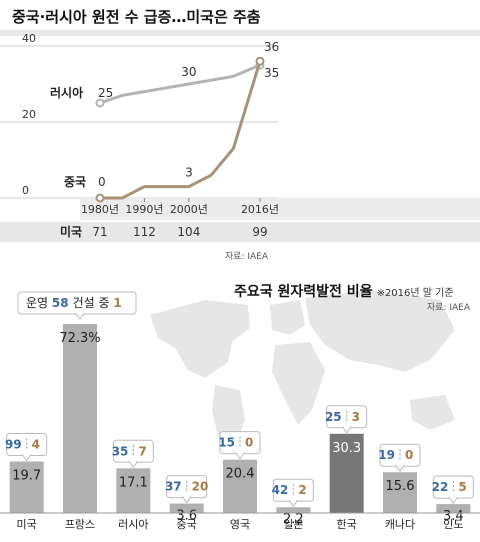 This screenshot has width=480, height=542. I want to click on operating-legend-label: 운영, so click(39, 303).